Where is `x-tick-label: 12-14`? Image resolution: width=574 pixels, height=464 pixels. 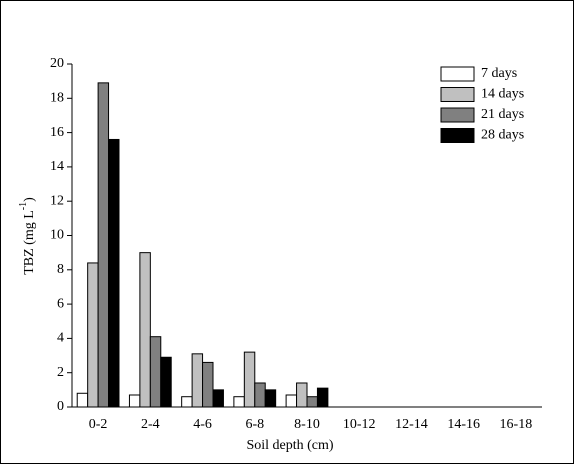
x-tick-label: 12-14 is located at coordinates (411, 424).